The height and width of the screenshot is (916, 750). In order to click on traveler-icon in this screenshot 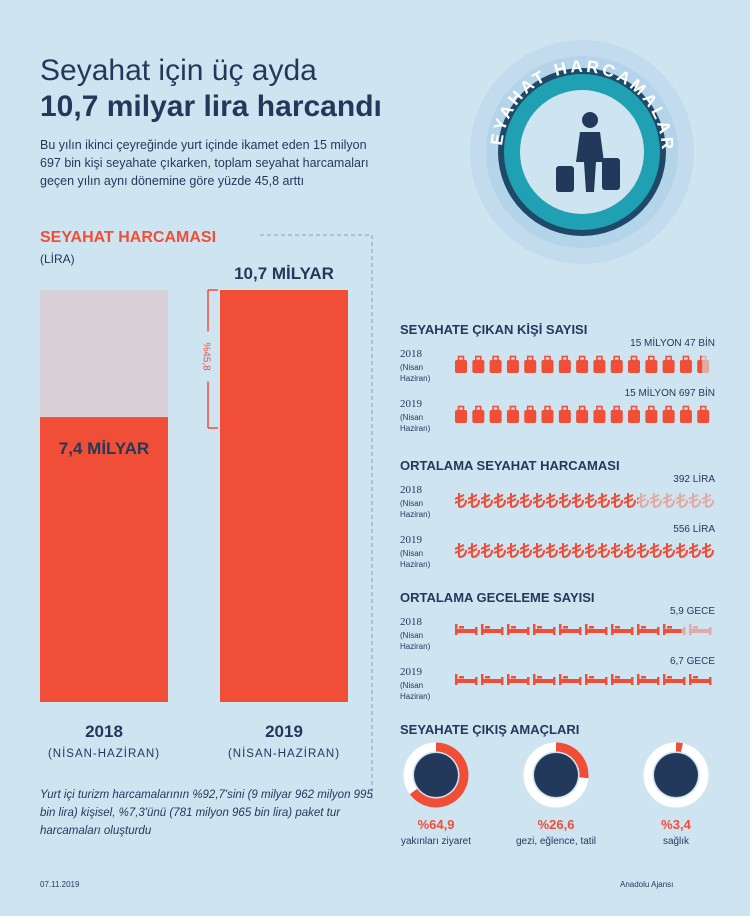, I will do `click(588, 152)`.